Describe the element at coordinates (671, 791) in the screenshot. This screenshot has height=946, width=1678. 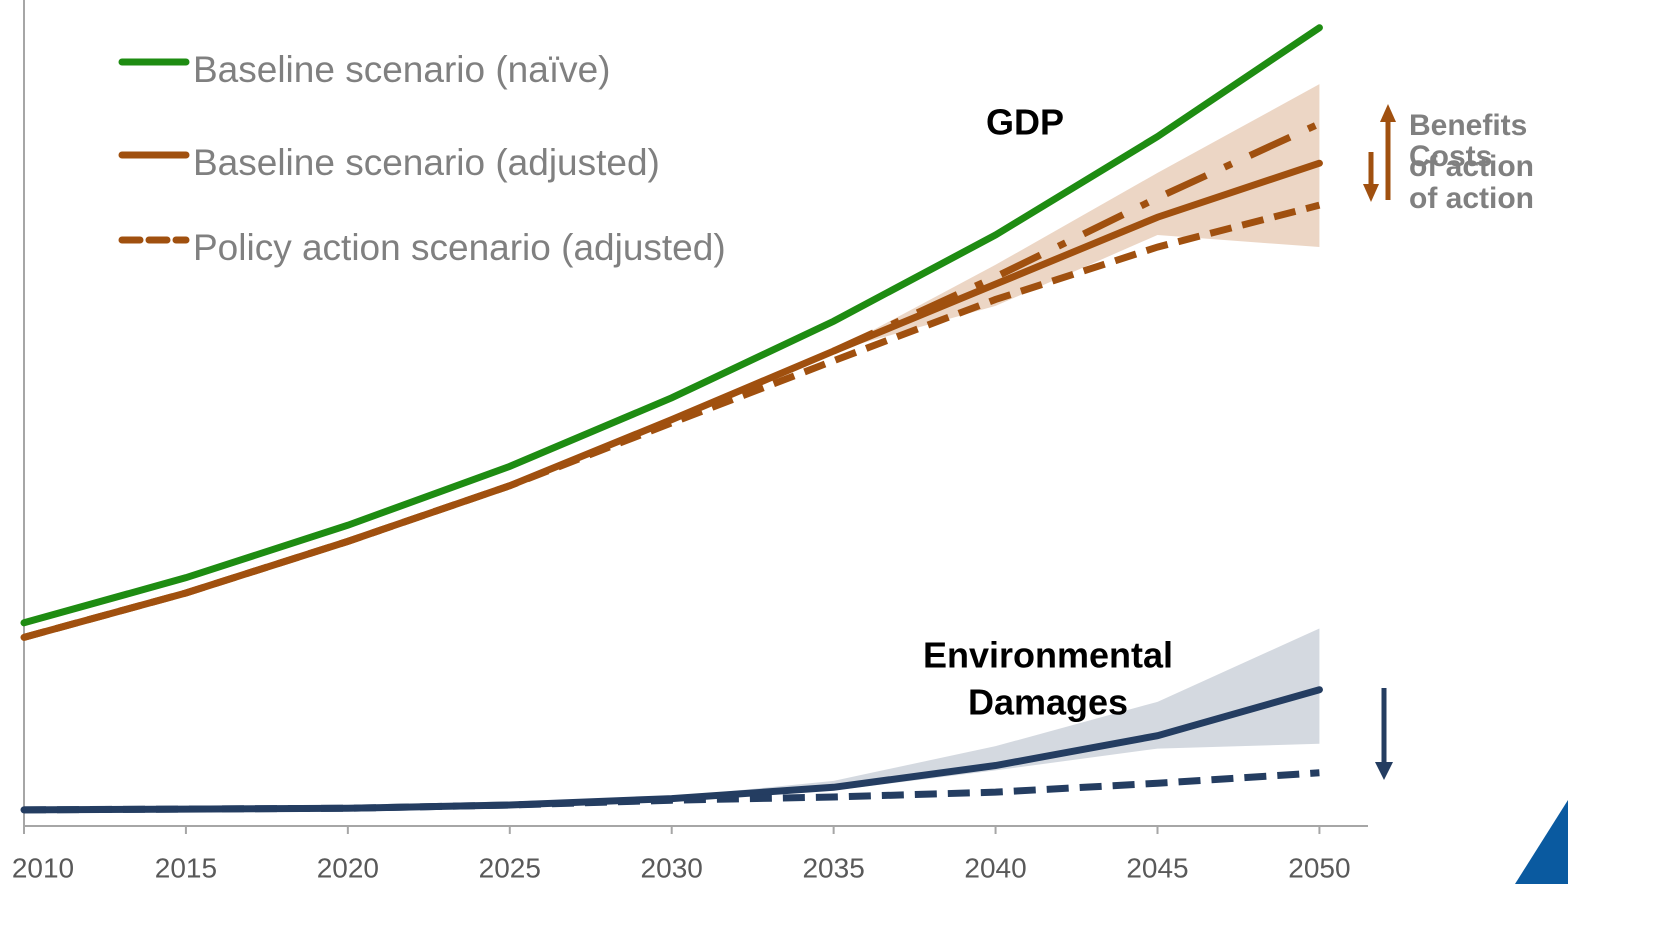
I see `line` at that location.